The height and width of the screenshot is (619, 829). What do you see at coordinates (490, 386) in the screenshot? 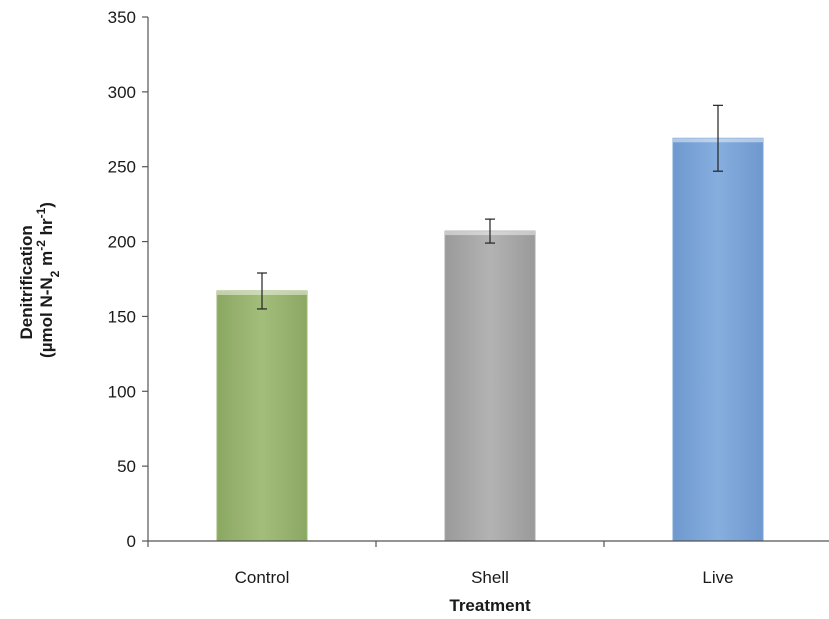
I see `bar-shell` at bounding box center [490, 386].